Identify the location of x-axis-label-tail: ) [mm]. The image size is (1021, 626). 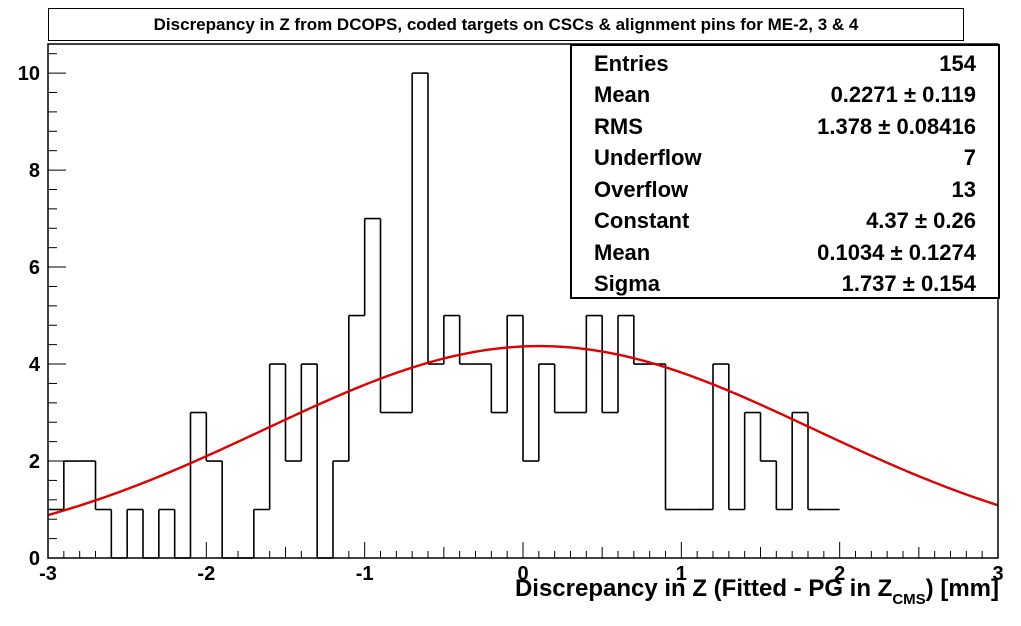
(962, 588).